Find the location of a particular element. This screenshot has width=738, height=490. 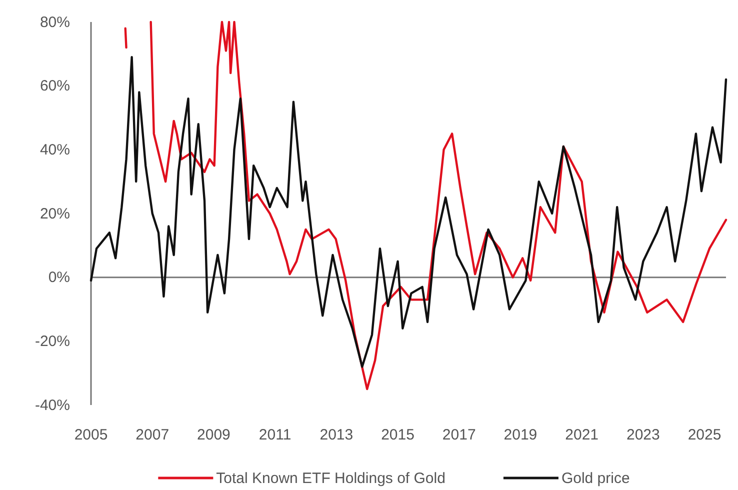

x-tick-label: 2019 is located at coordinates (521, 435).